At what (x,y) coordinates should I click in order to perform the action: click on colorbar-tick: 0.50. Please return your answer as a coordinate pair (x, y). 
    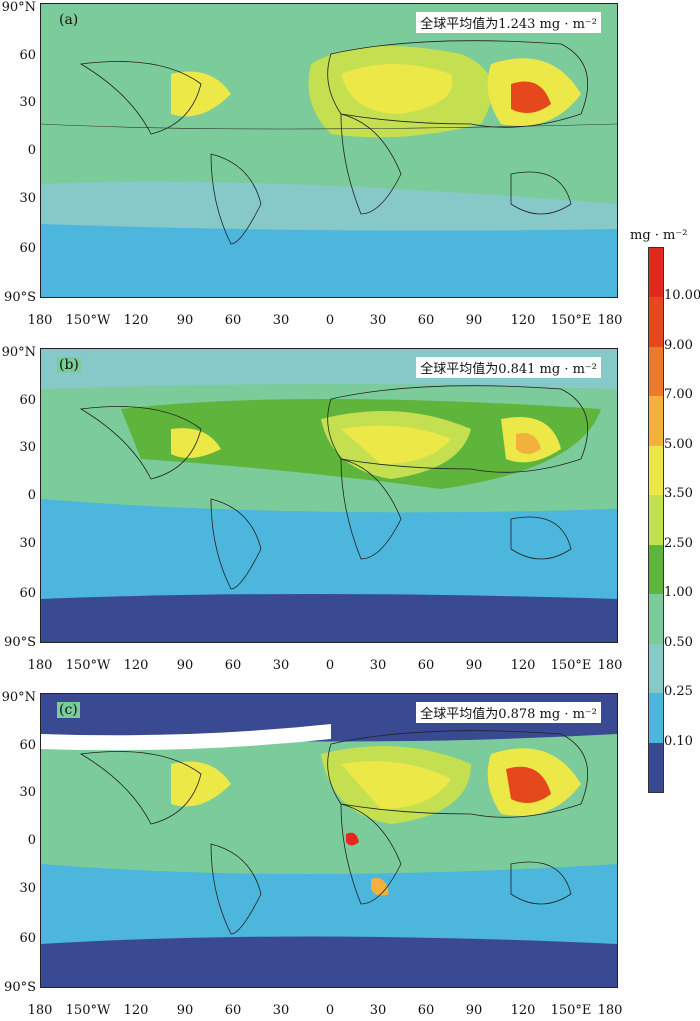
    Looking at the image, I should click on (678, 642).